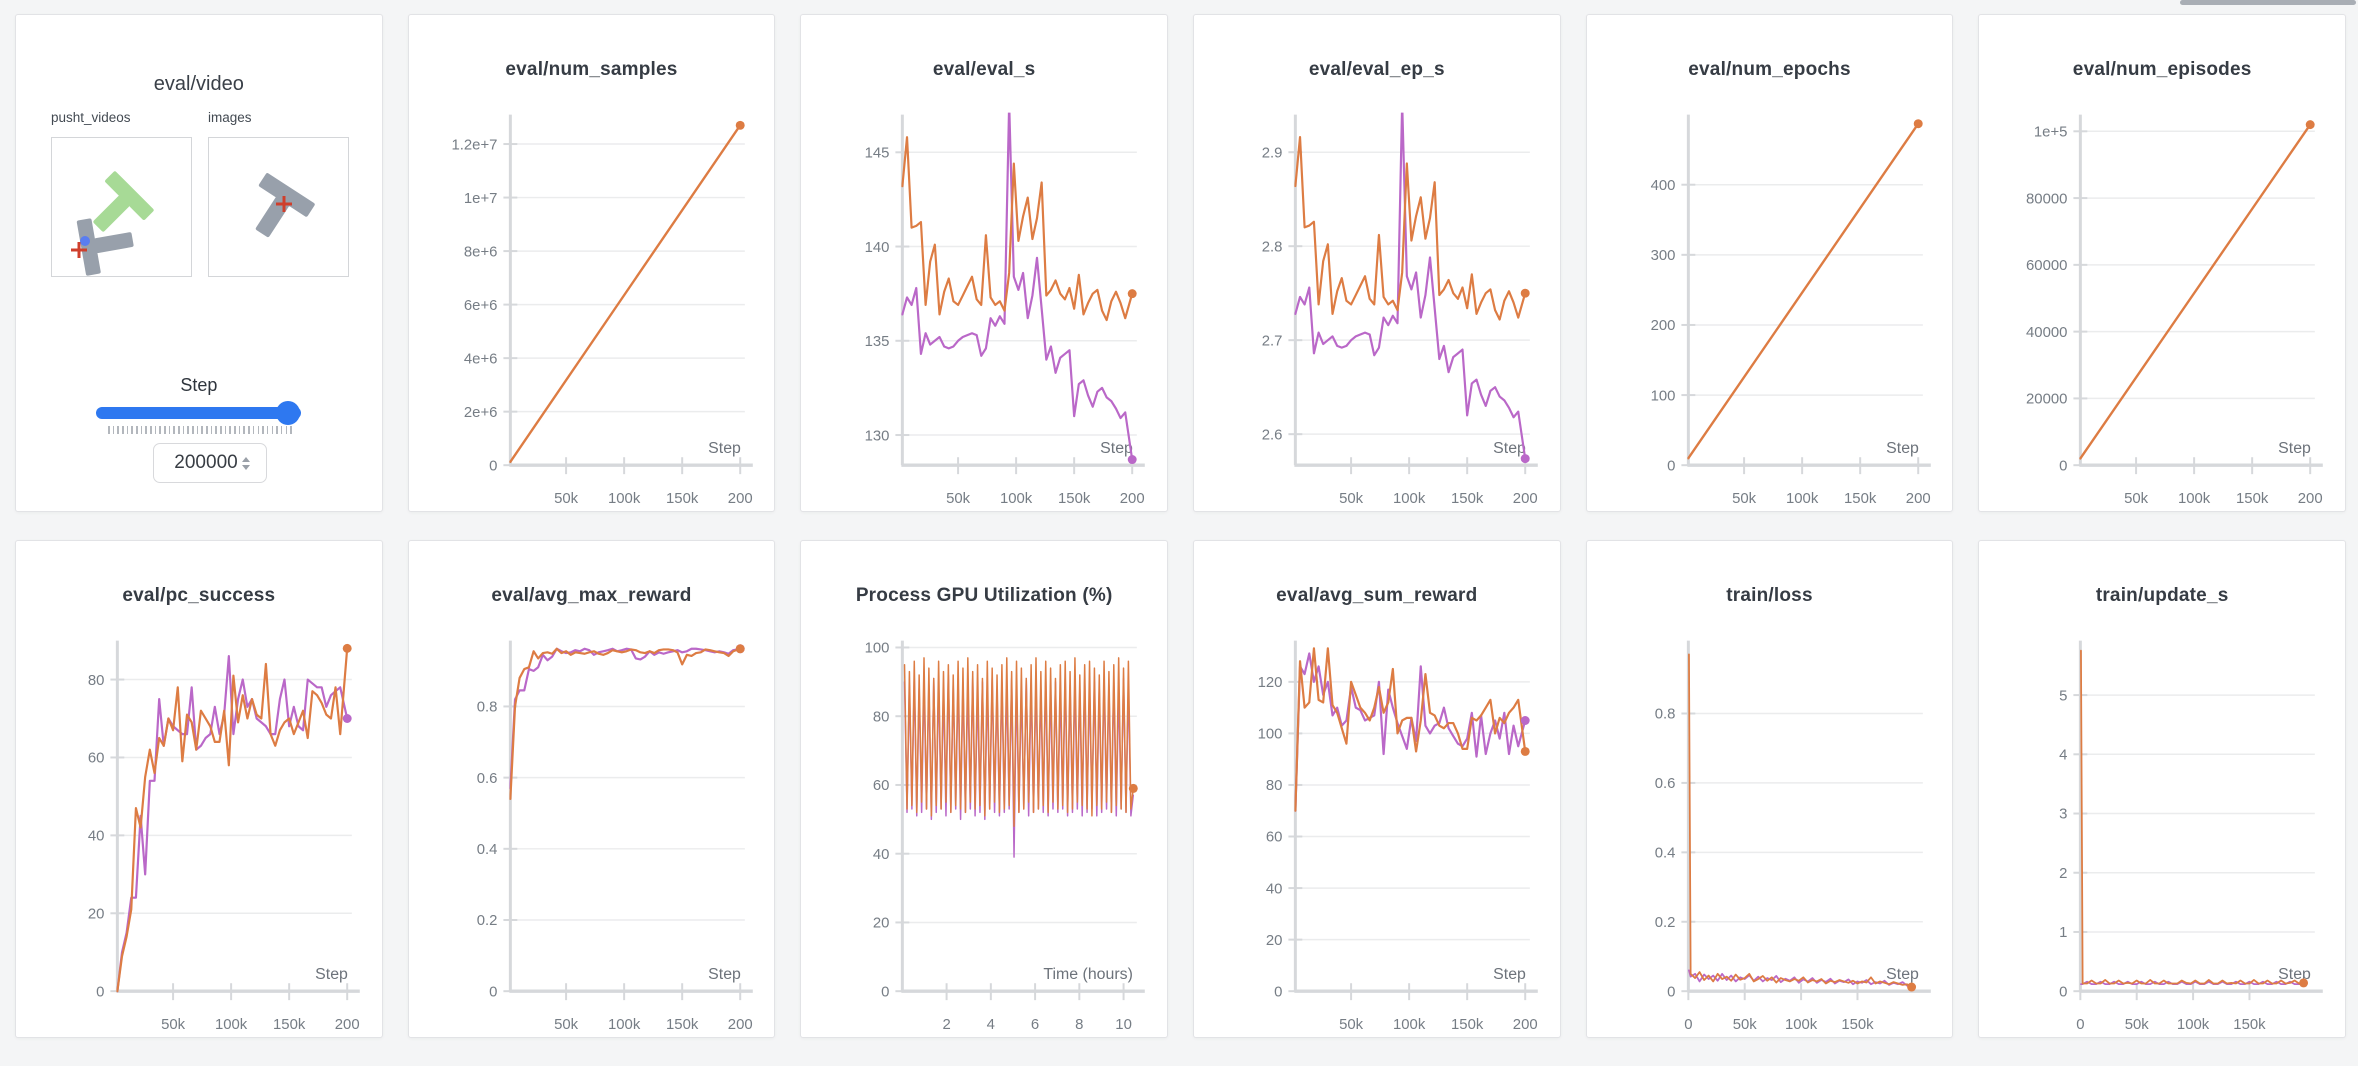 This screenshot has width=2358, height=1066. I want to click on chart-canvas-train-loss: 0 0.2 0.4 0.6 0.8 0 50k 100k 150k Step, so click(1770, 789).